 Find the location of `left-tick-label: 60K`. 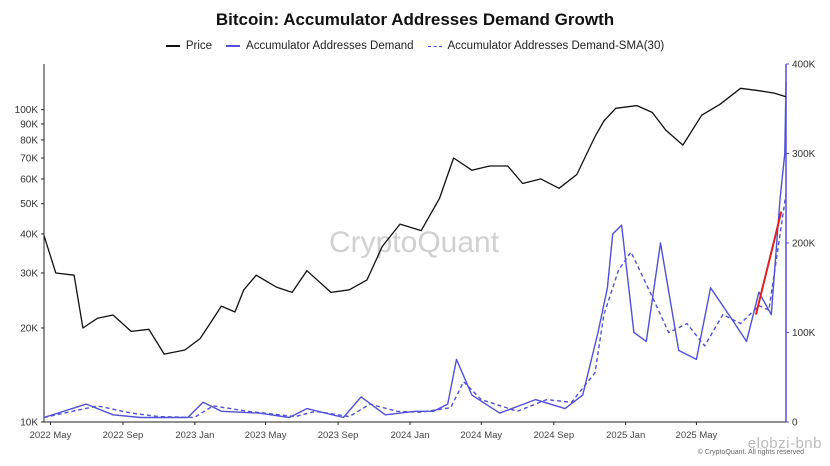

left-tick-label: 60K is located at coordinates (29, 179).